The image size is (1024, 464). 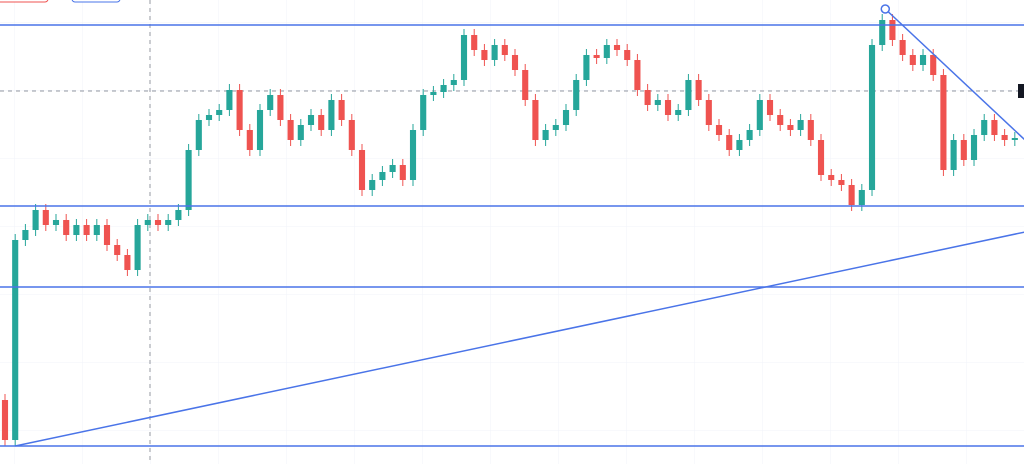 What do you see at coordinates (1021, 91) in the screenshot?
I see `crosshair-price-label` at bounding box center [1021, 91].